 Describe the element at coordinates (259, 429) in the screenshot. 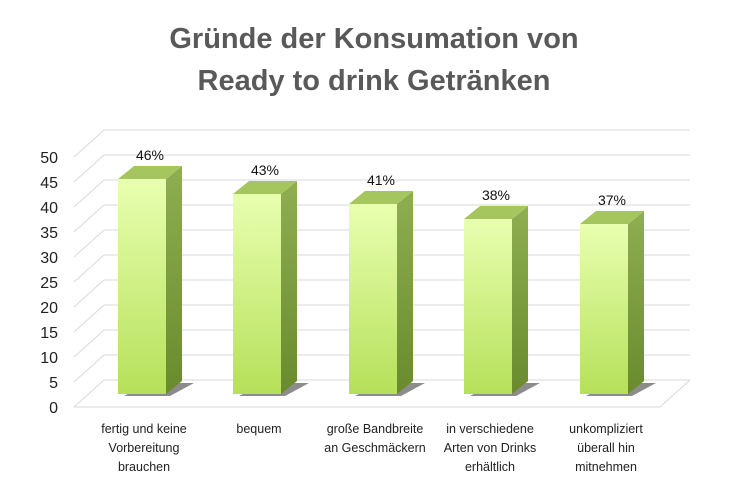

I see `category-label-2: bequem` at that location.